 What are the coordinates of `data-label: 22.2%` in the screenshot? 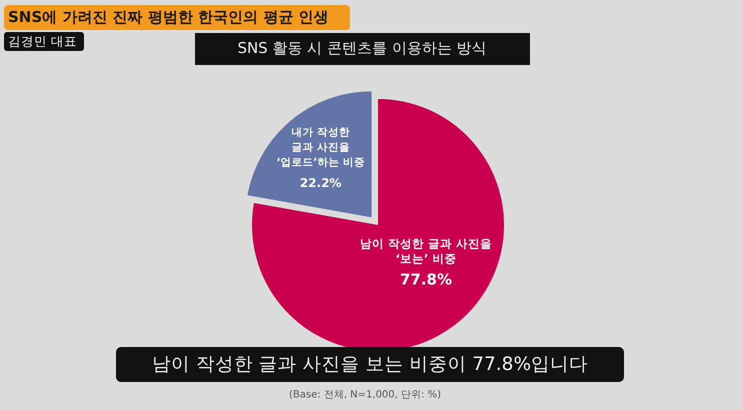 It's located at (321, 183).